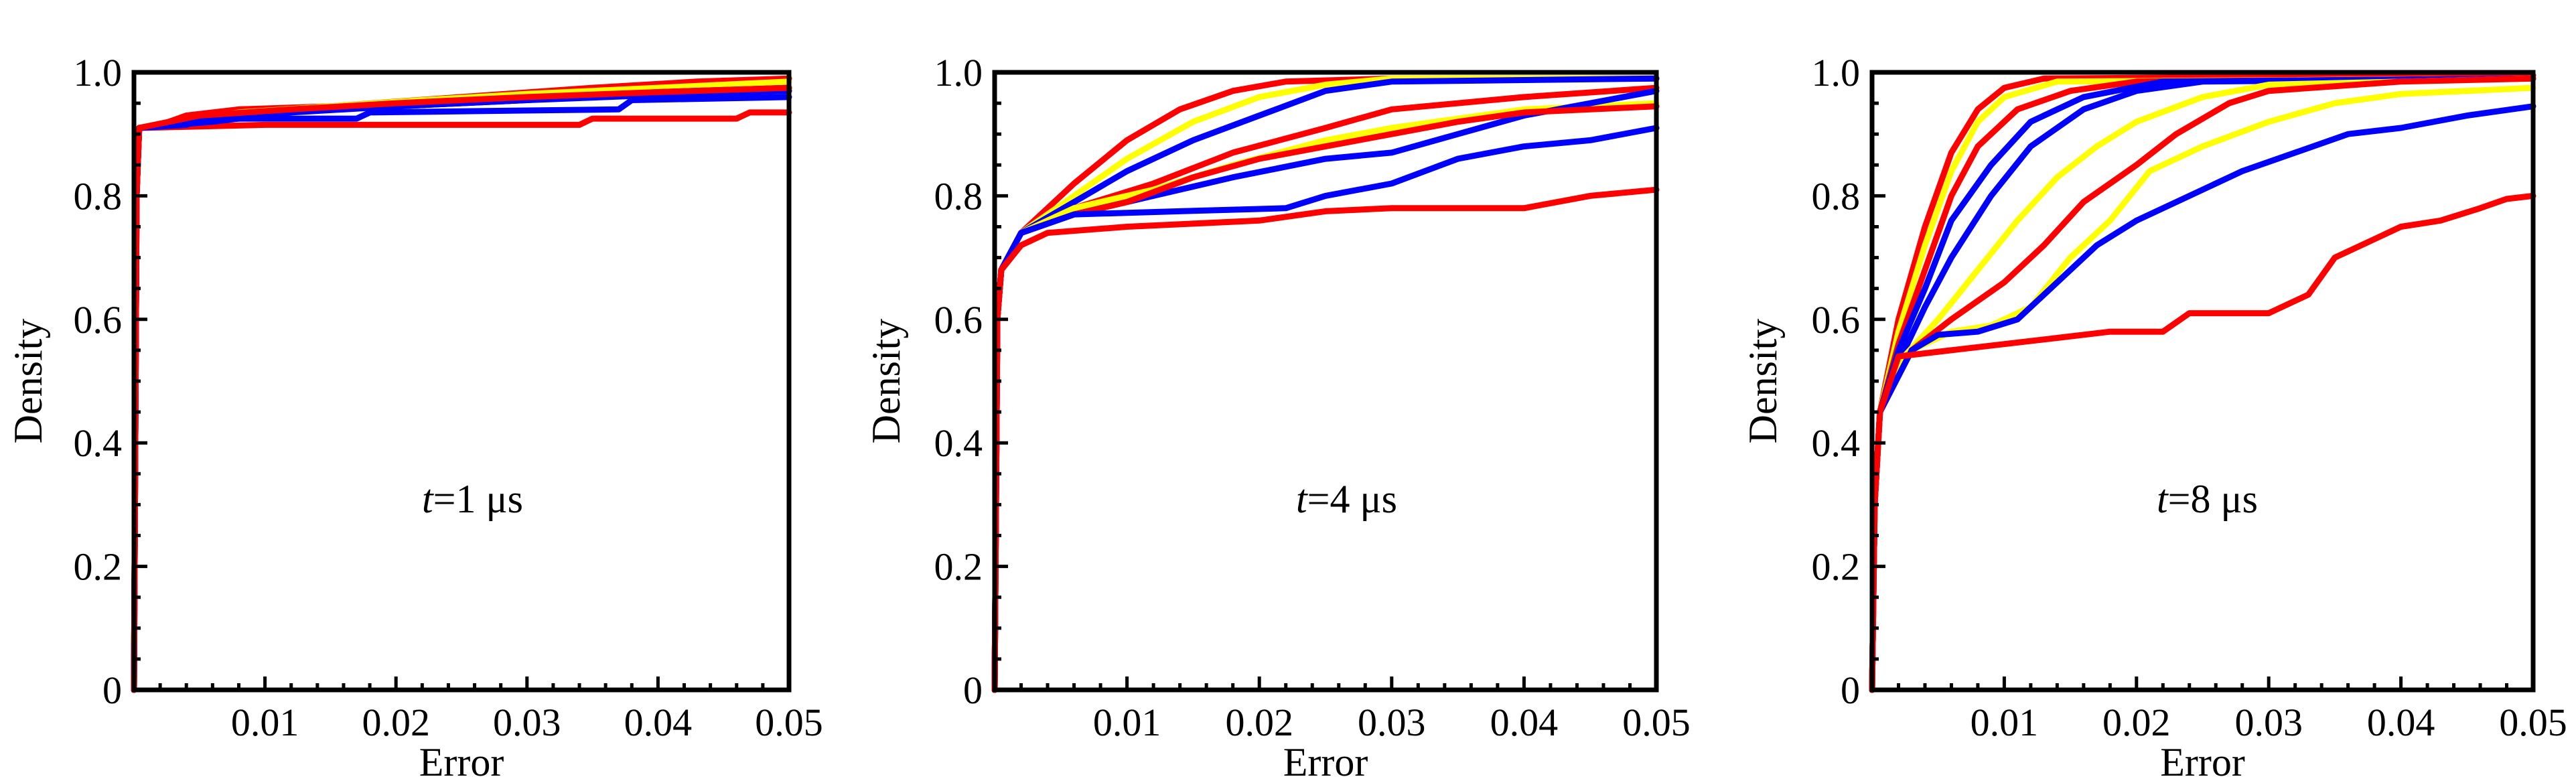 The width and height of the screenshot is (2576, 783). I want to click on time-annotation: t=1 μs, so click(472, 499).